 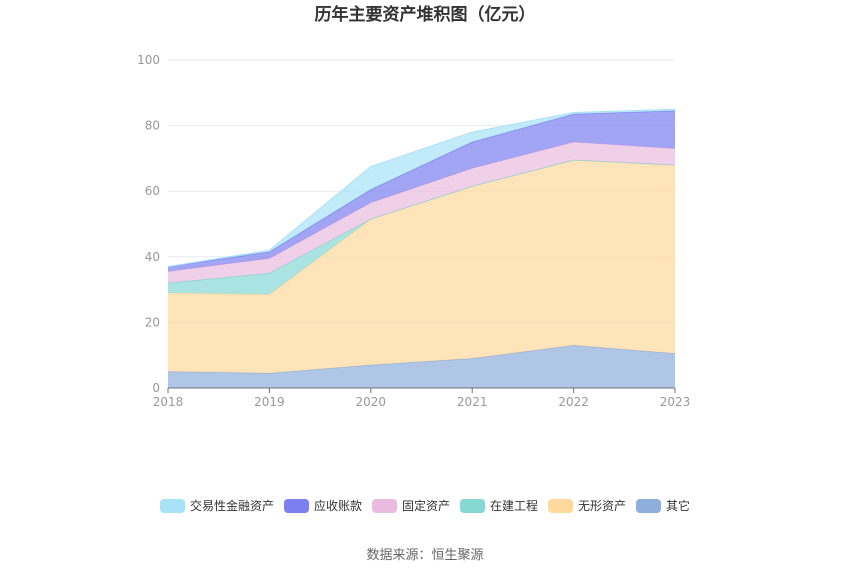 What do you see at coordinates (152, 191) in the screenshot?
I see `y-tick-label: 60` at bounding box center [152, 191].